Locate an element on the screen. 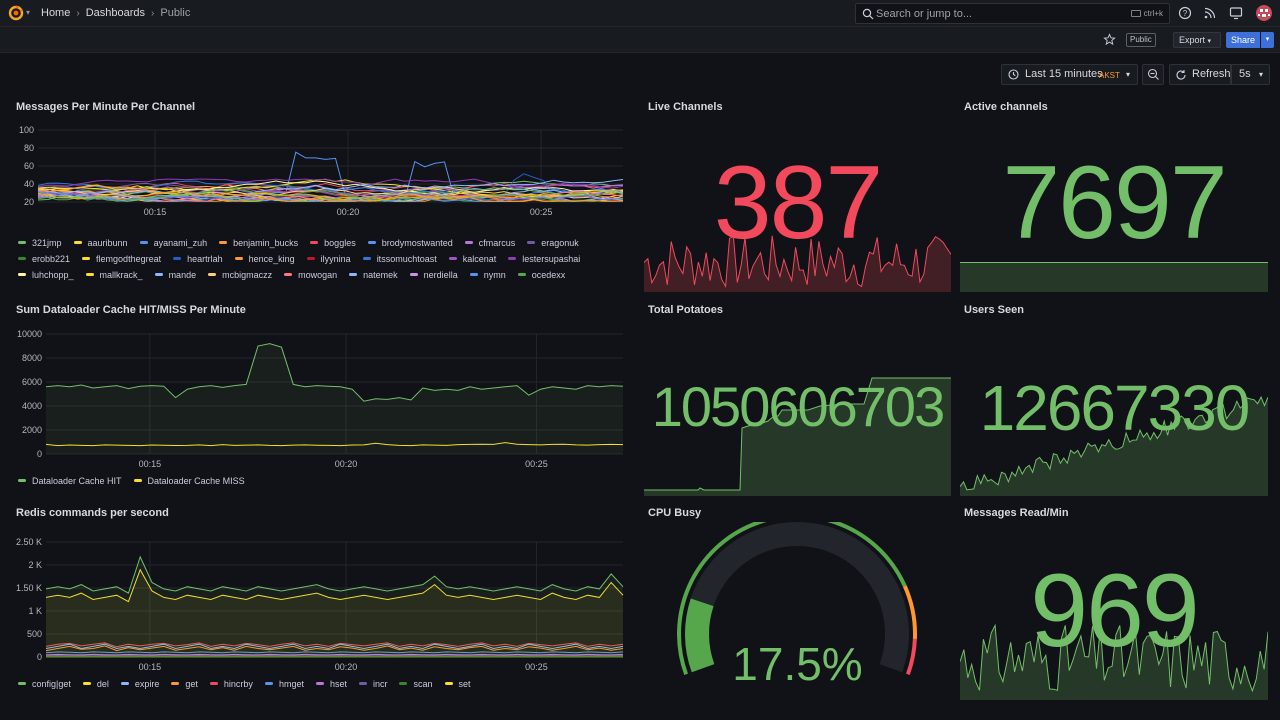 The image size is (1280, 720). gauge-threshold-red is located at coordinates (911, 657).